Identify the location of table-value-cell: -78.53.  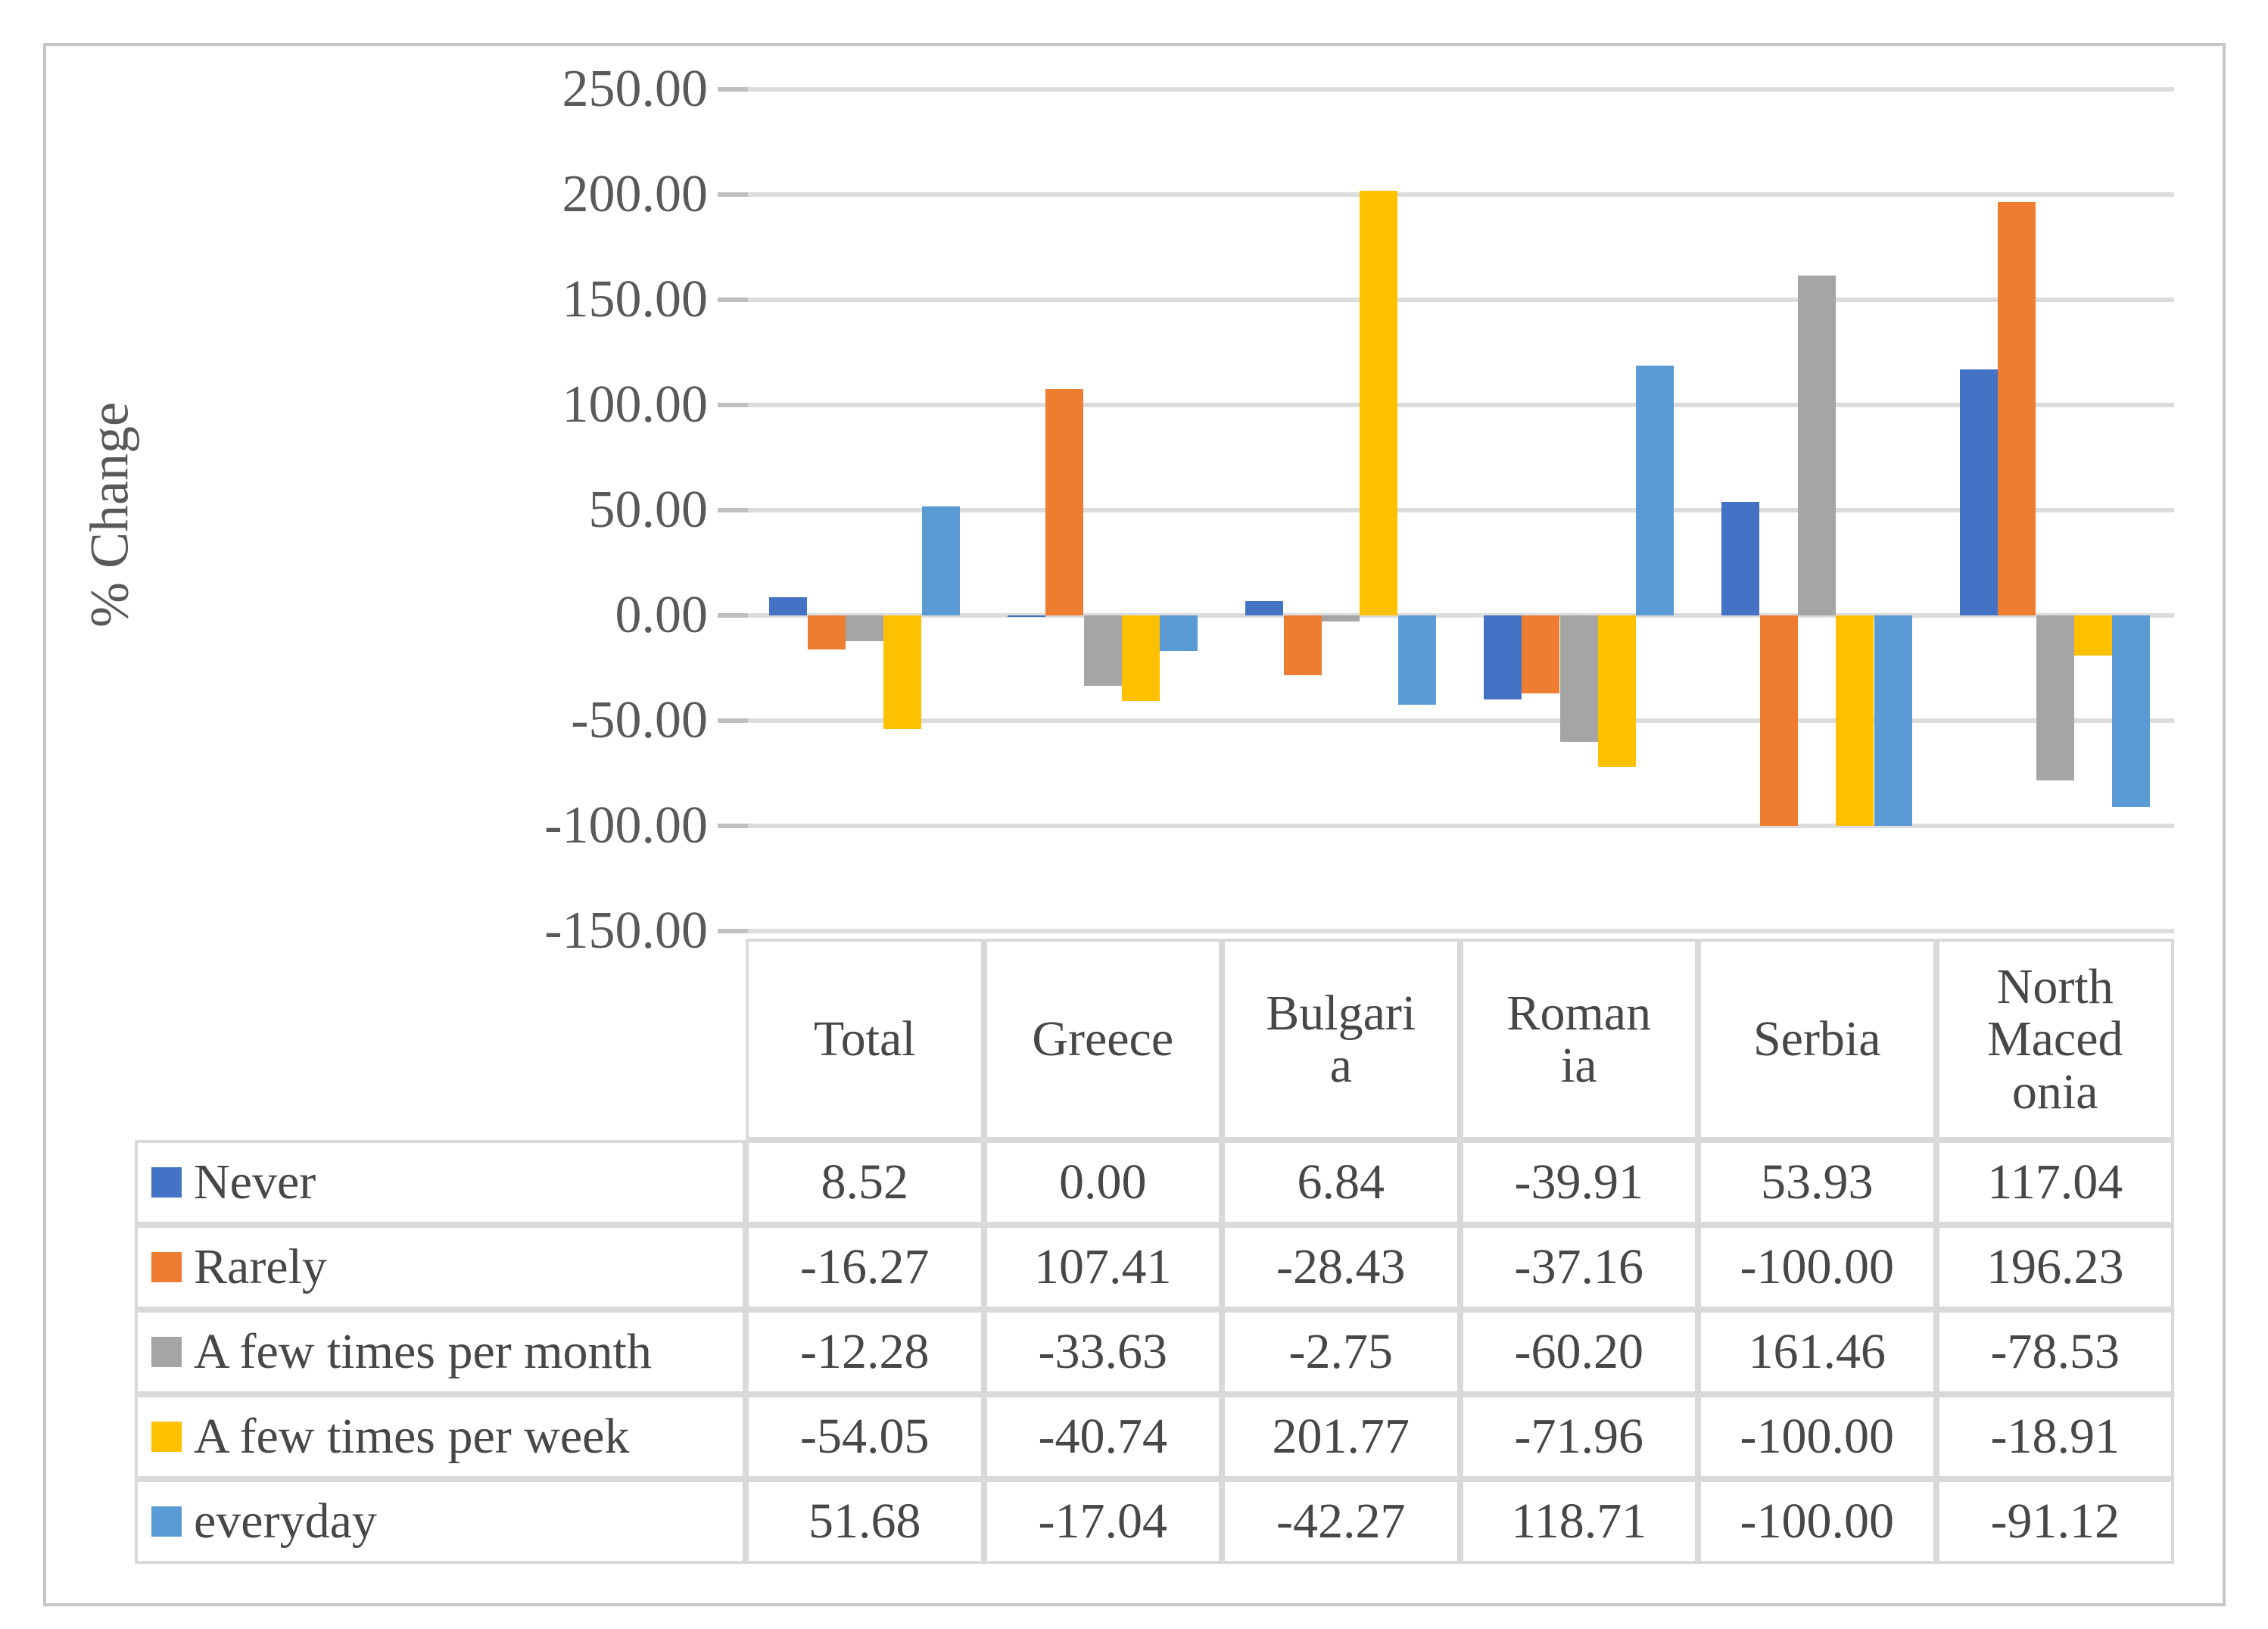
(2055, 1352).